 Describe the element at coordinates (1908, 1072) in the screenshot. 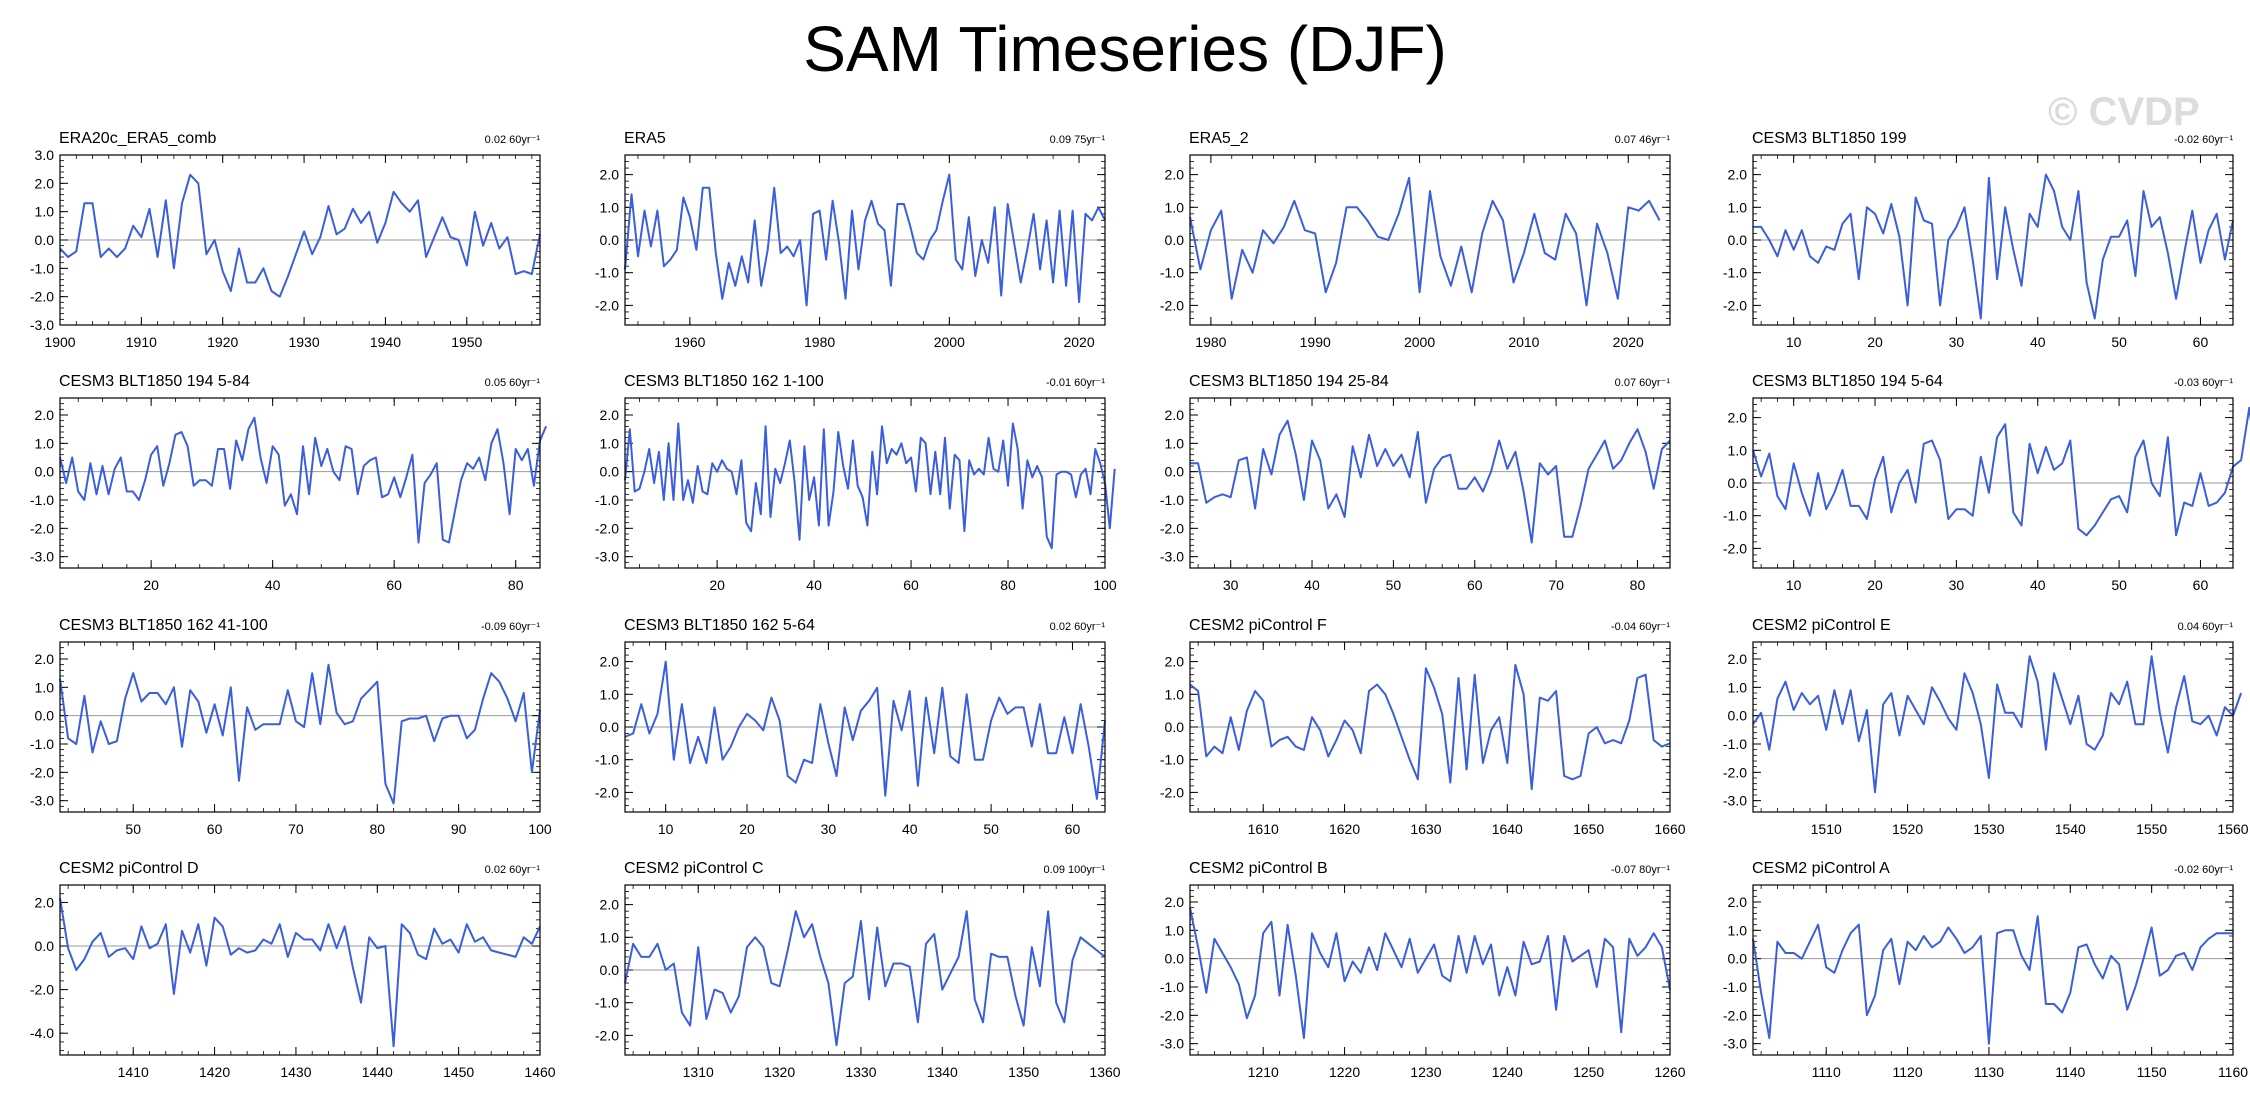

I see `x-tick-label: 1120` at that location.